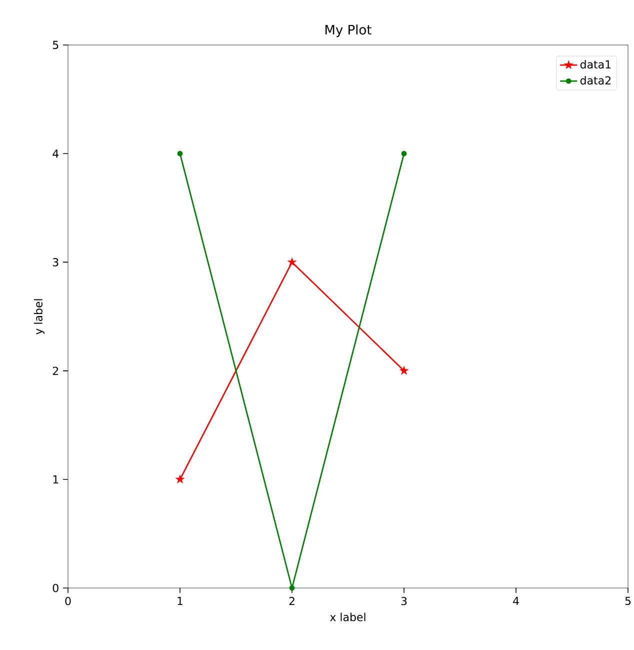  I want to click on x-axis-title: x label, so click(348, 617).